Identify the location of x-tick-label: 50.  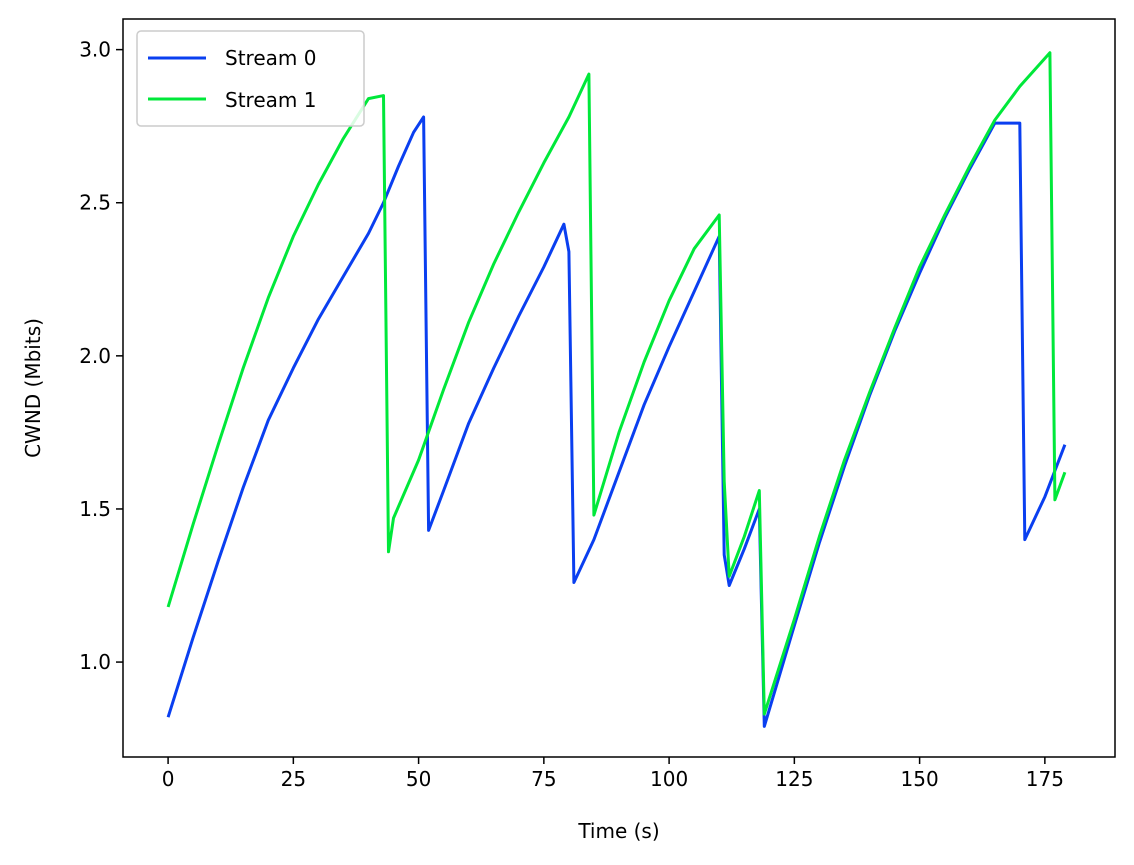
(418, 779).